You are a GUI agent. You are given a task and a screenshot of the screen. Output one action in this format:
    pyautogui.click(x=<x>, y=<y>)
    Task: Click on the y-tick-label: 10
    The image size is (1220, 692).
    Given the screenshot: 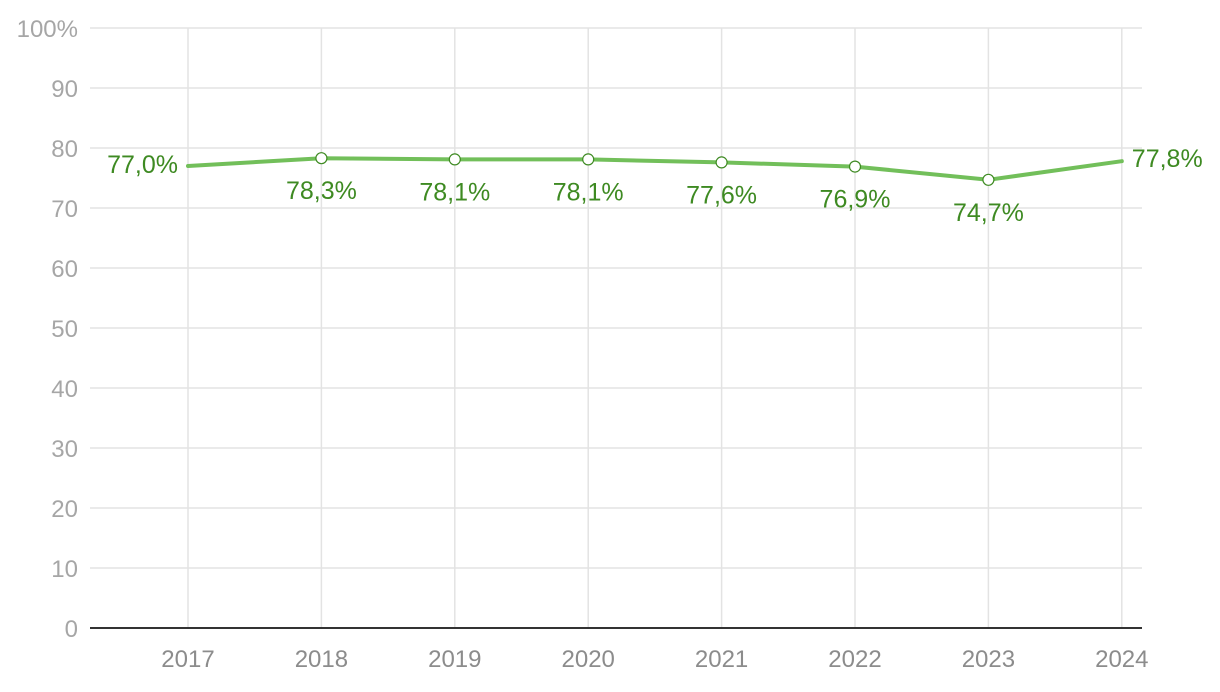 What is the action you would take?
    pyautogui.click(x=64, y=569)
    